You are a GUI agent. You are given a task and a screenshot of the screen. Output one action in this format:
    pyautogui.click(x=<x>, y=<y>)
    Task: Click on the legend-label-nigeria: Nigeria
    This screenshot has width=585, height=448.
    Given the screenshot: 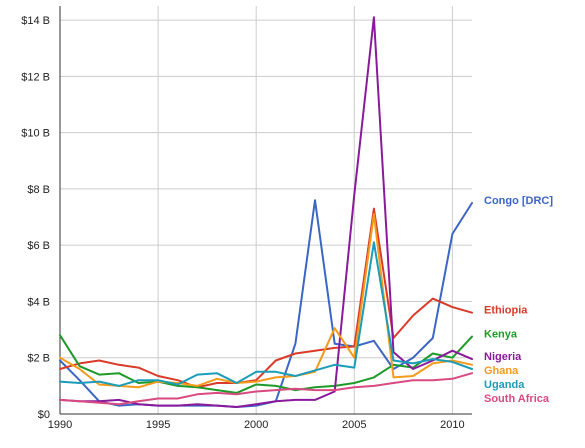 What is the action you would take?
    pyautogui.click(x=503, y=357)
    